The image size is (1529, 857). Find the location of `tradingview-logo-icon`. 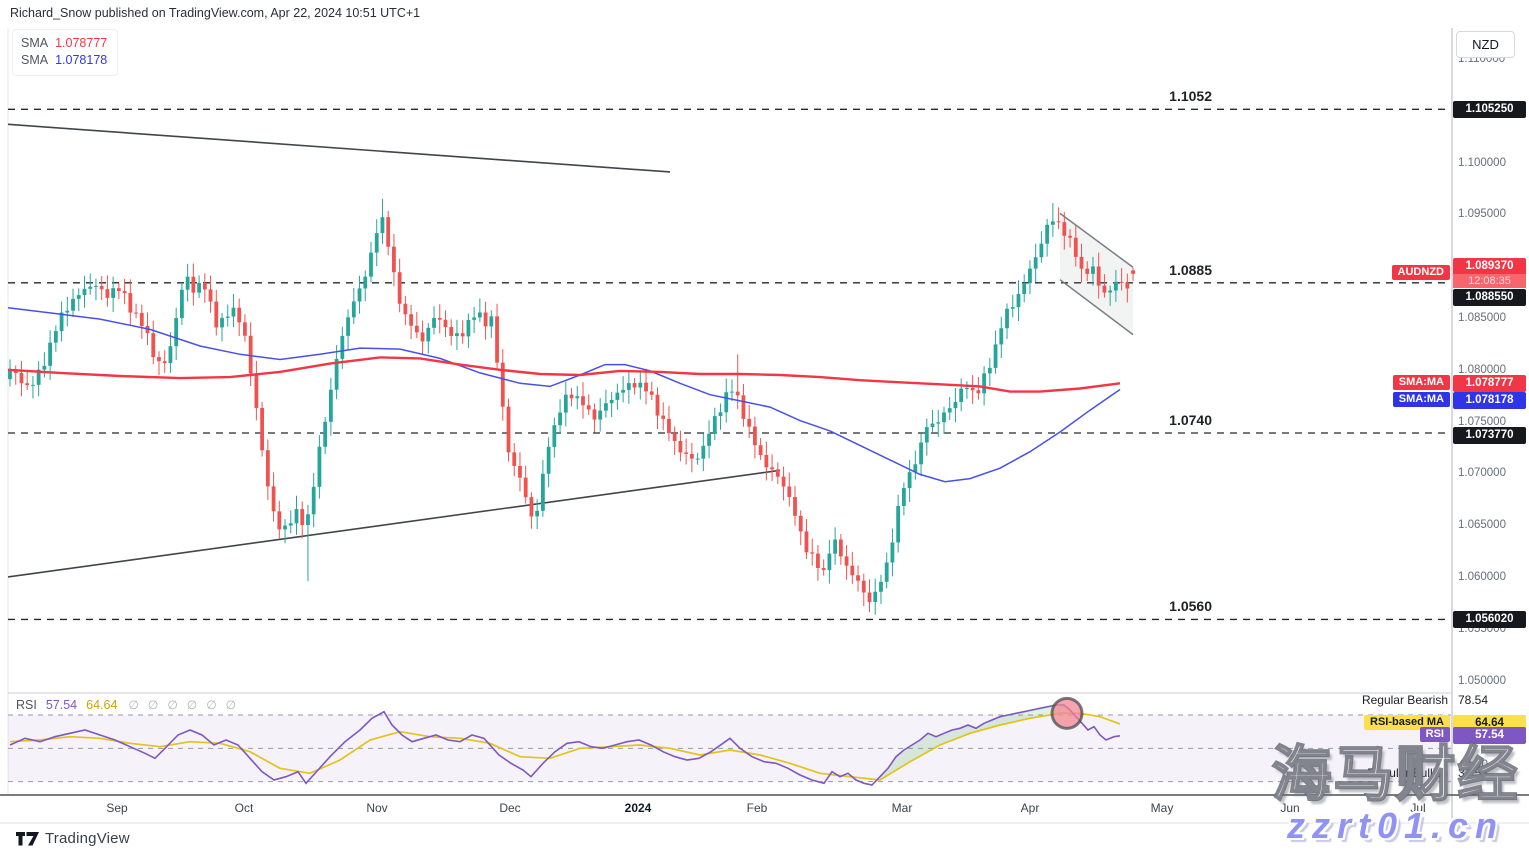

tradingview-logo-icon is located at coordinates (27, 838).